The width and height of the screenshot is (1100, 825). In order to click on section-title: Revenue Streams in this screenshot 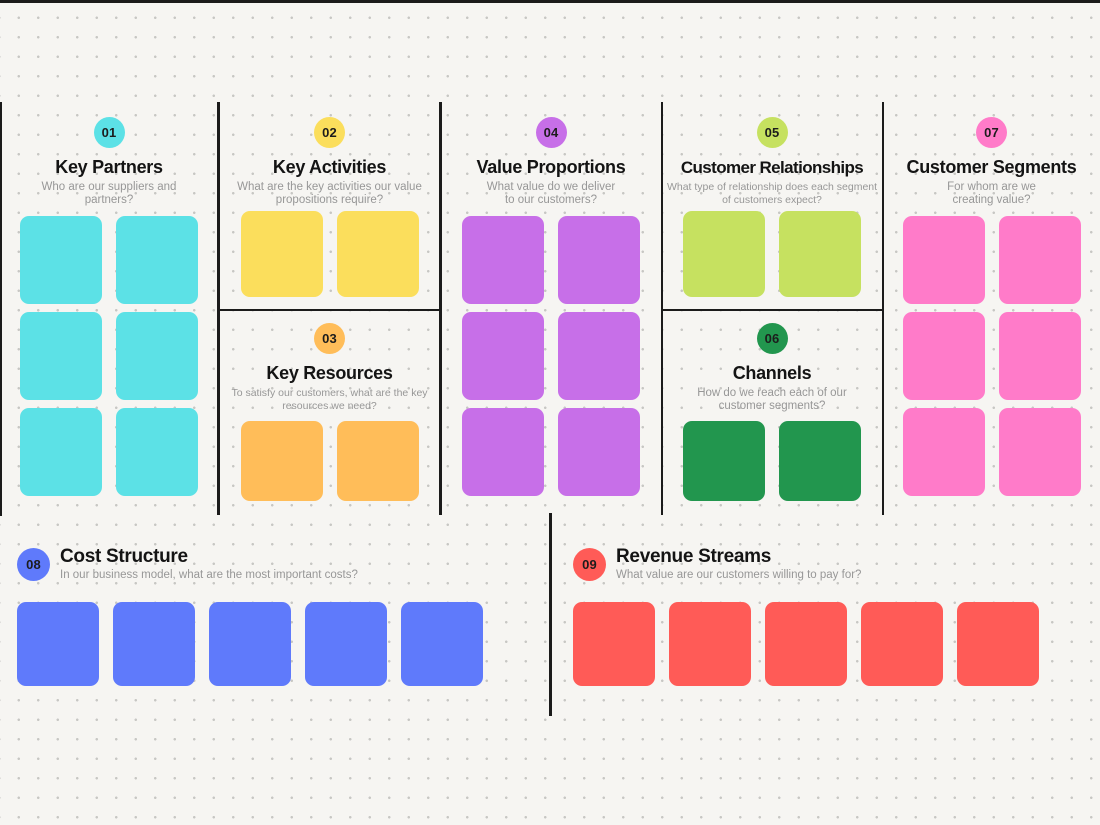, I will do `click(693, 556)`.